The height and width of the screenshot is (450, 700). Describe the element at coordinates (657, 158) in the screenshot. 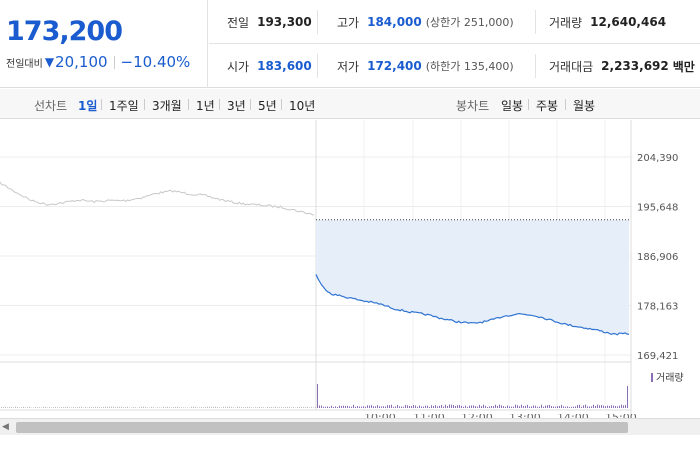

I see `y-tick-label: 204,390` at that location.